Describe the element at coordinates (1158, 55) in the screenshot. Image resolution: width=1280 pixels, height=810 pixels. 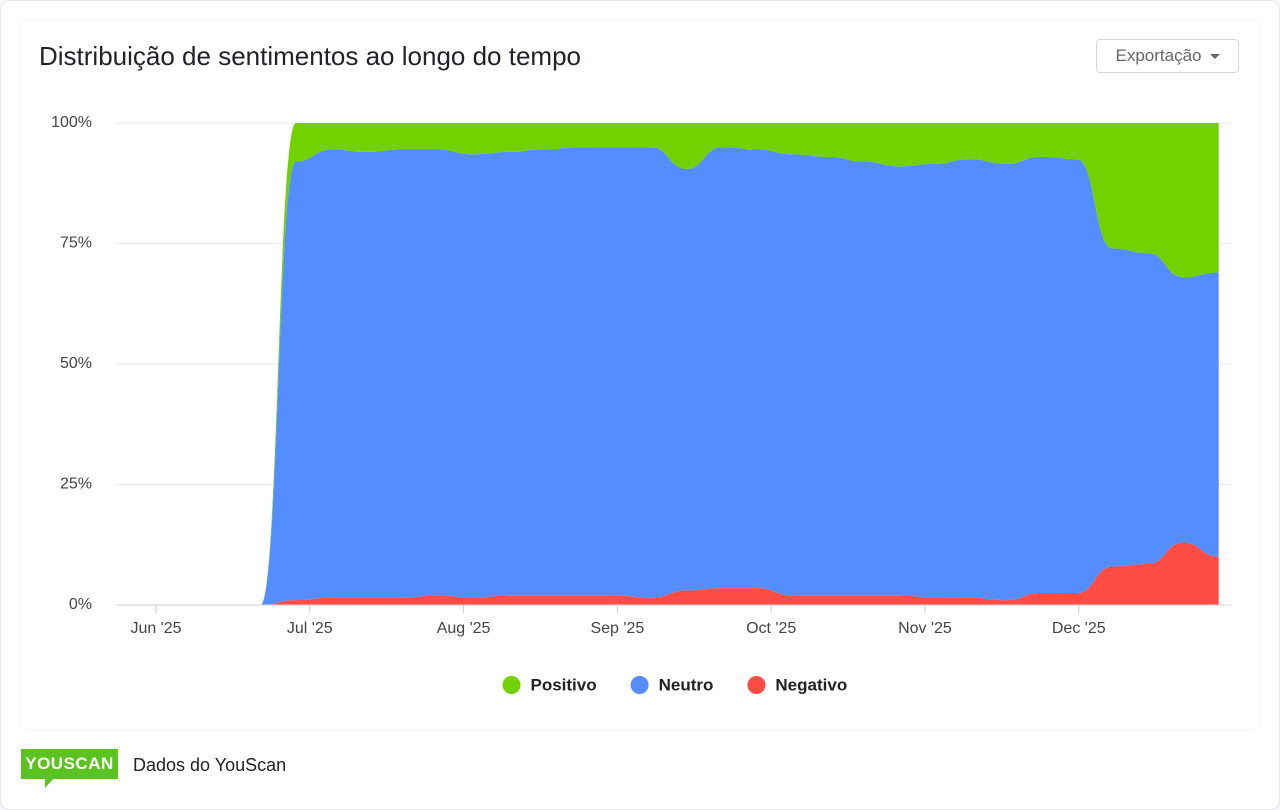
I see `export-label: Exportação` at that location.